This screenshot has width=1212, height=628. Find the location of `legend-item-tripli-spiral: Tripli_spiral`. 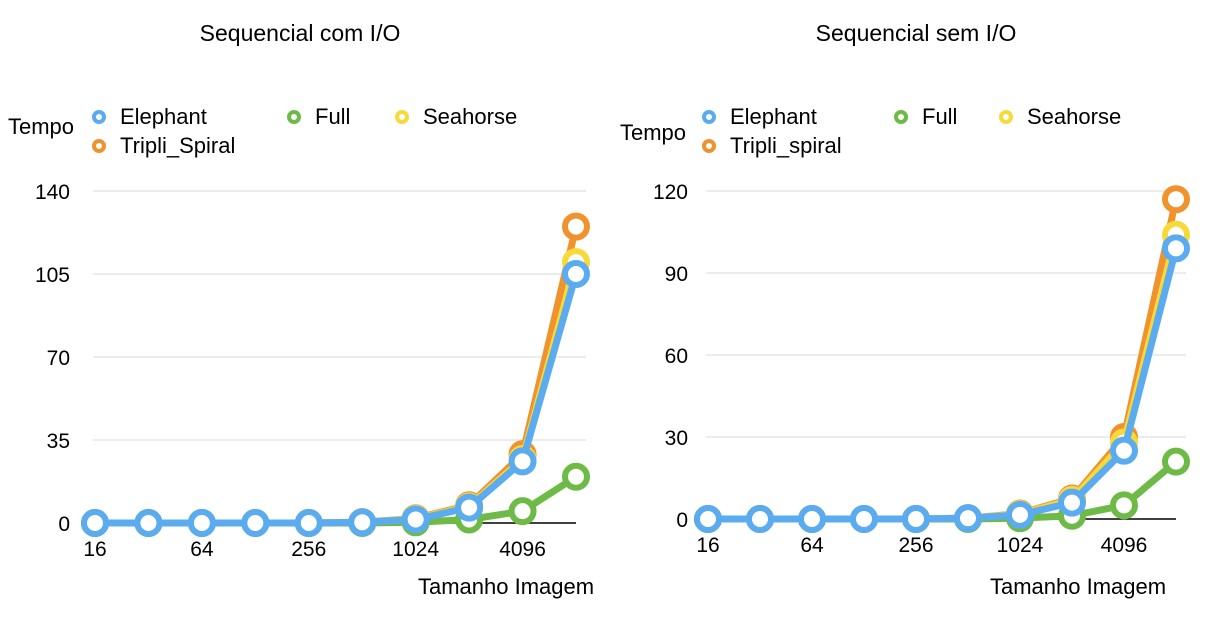

legend-item-tripli-spiral: Tripli_spiral is located at coordinates (772, 146).